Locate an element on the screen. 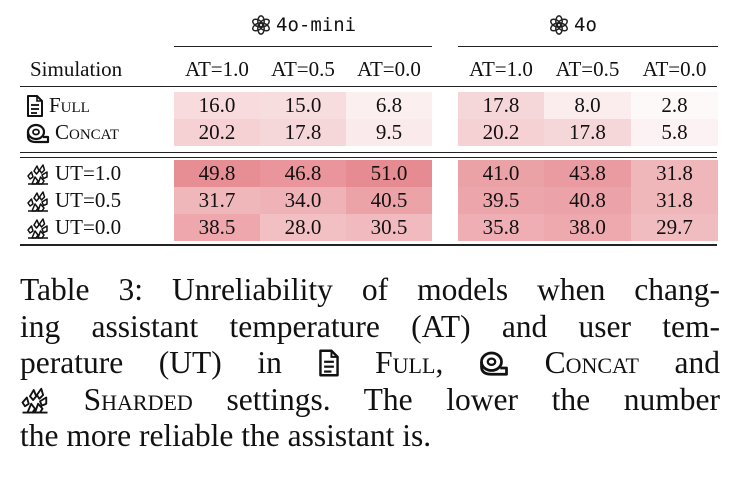 The image size is (749, 497). caption-line: perature (UT) in Full, Concat and is located at coordinates (370, 363).